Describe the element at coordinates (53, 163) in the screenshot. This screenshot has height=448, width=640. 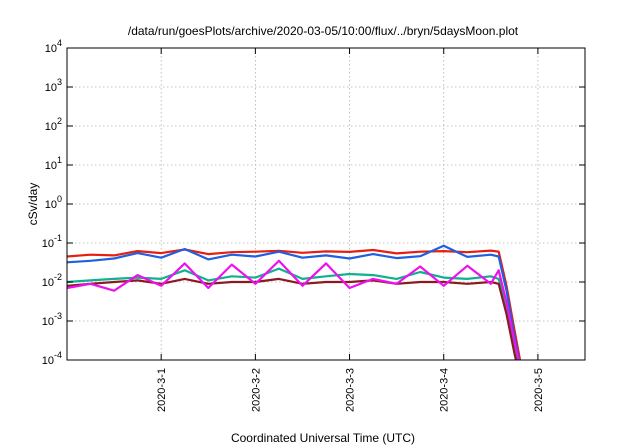
I see `y-tick-label: 10¹` at that location.